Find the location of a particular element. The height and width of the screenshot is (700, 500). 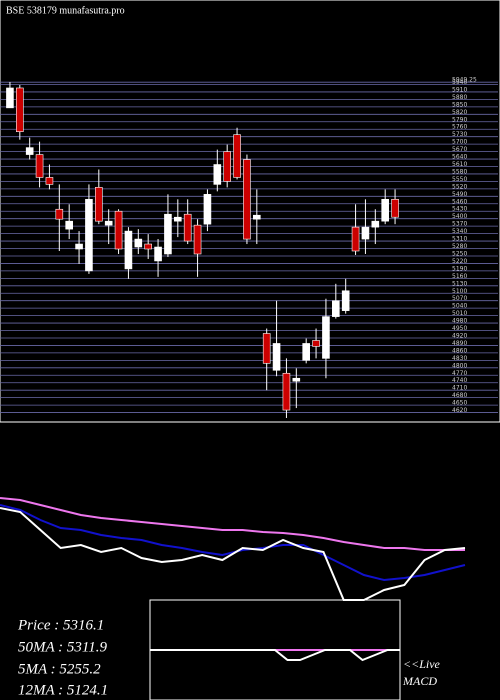

y-tick-label: 5220 is located at coordinates (459, 261).